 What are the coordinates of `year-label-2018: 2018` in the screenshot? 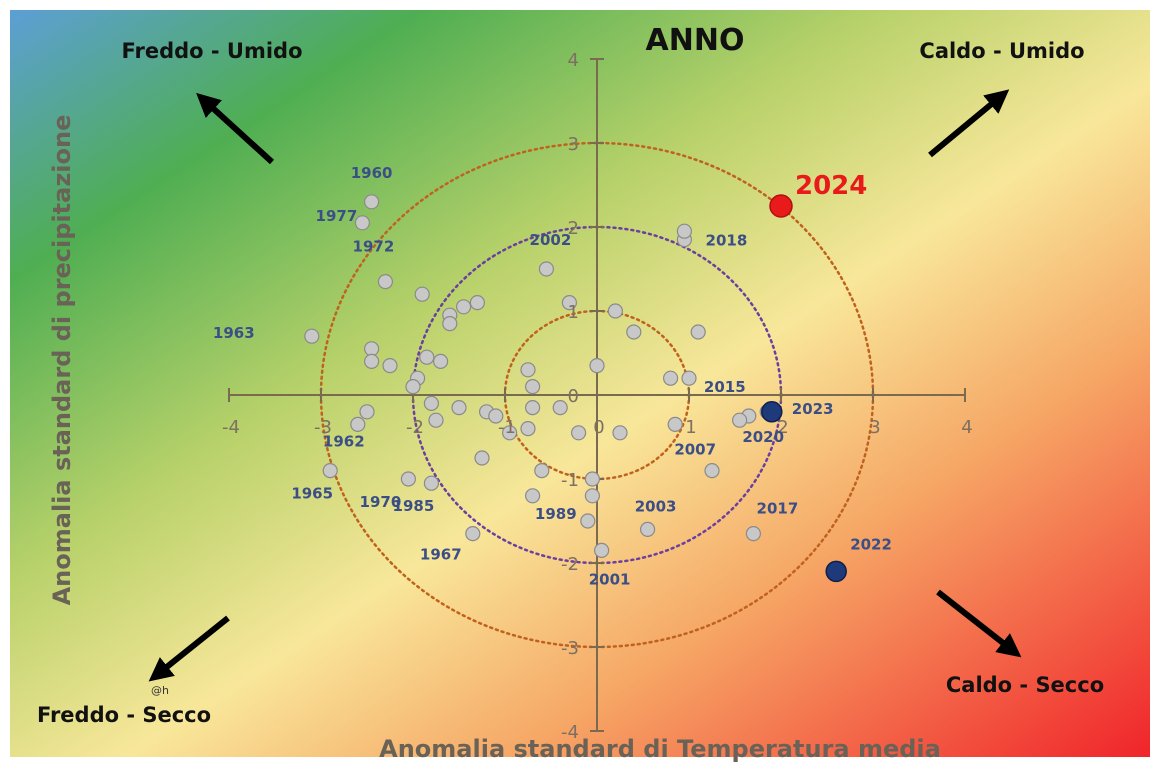 It's located at (727, 241).